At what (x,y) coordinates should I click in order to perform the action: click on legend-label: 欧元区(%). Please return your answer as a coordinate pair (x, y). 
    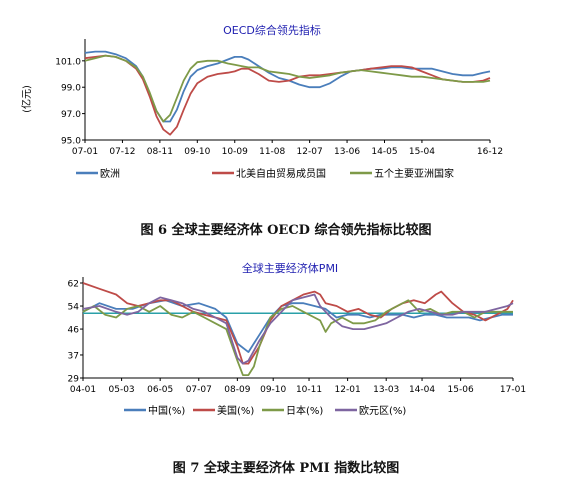
    Looking at the image, I should click on (382, 411).